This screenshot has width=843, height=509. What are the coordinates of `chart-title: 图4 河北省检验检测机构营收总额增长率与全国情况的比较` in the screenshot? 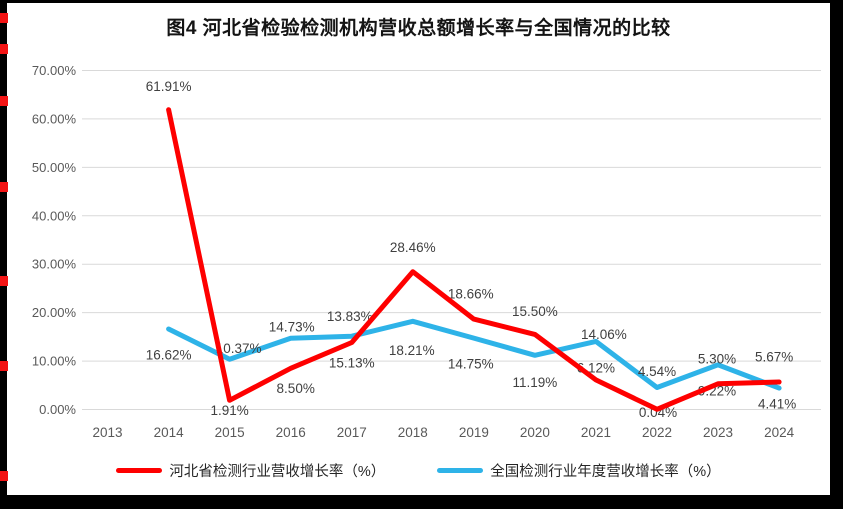 It's located at (418, 28).